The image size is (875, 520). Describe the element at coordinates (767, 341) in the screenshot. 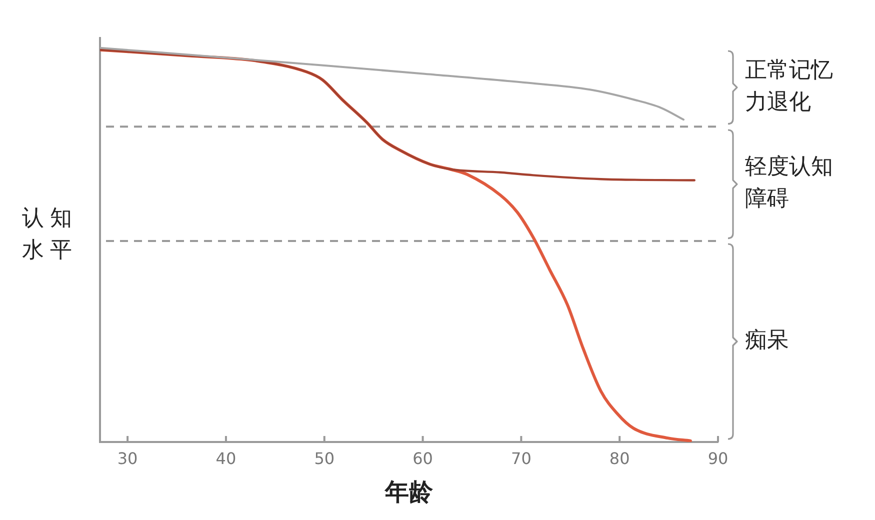

I see `text: 痴呆` at that location.